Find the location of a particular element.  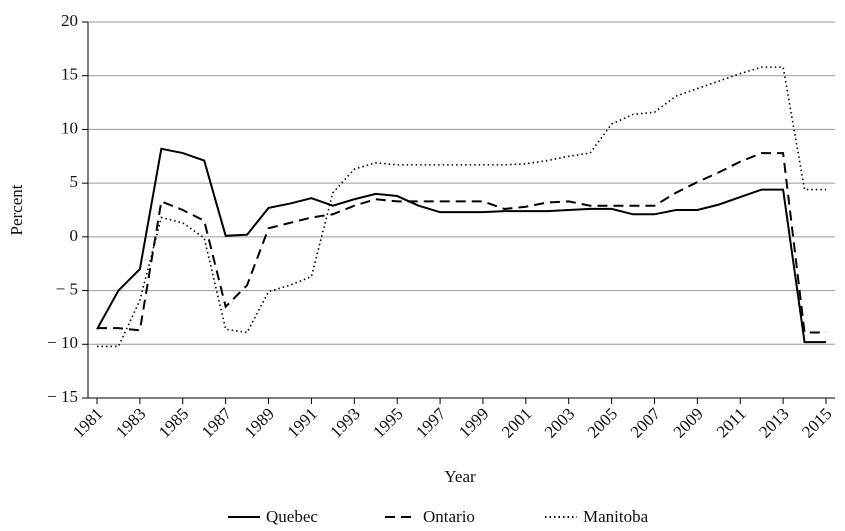

x-tick-label: 1985 is located at coordinates (173, 422).